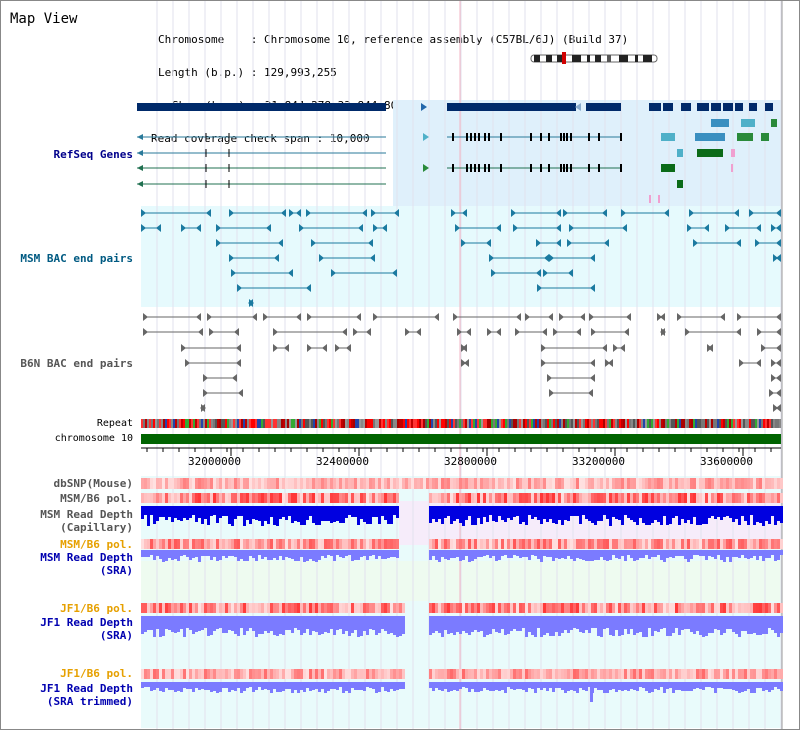  I want to click on track-label-msm-b6-pol: MSM/B6 pol., so click(96, 498).